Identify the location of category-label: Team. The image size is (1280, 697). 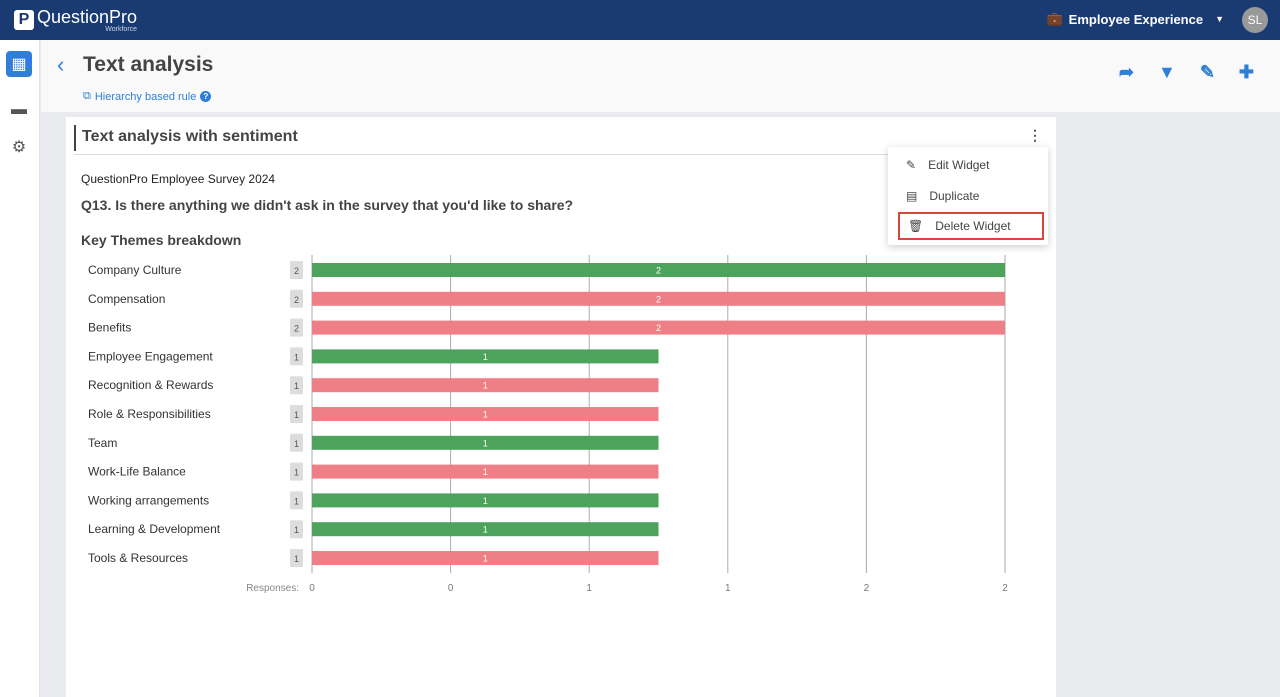
(102, 443).